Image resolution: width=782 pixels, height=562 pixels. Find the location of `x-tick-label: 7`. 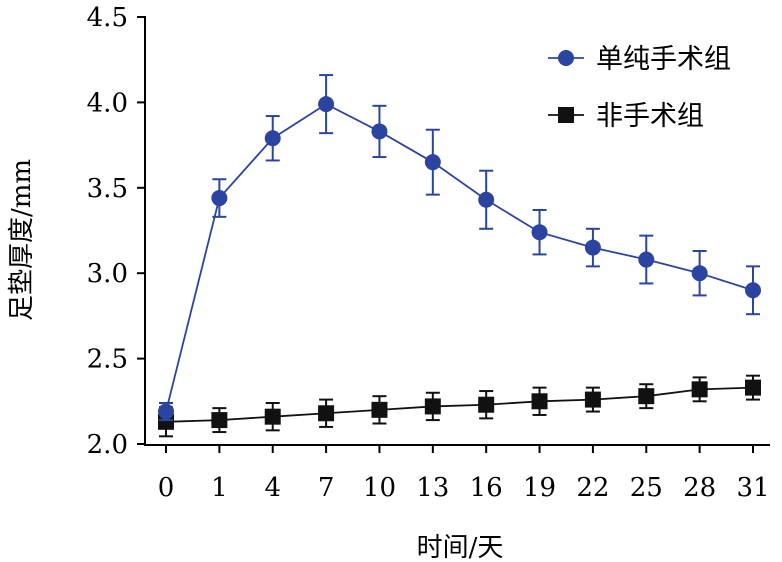

x-tick-label: 7 is located at coordinates (326, 488).